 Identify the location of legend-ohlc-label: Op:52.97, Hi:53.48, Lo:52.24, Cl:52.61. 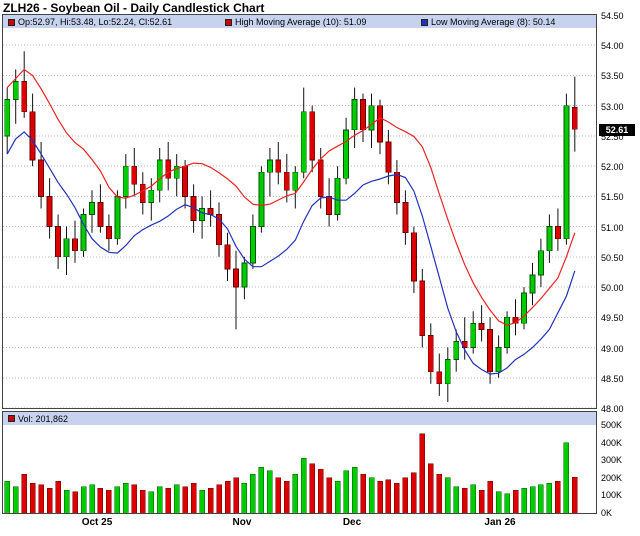
(95, 22).